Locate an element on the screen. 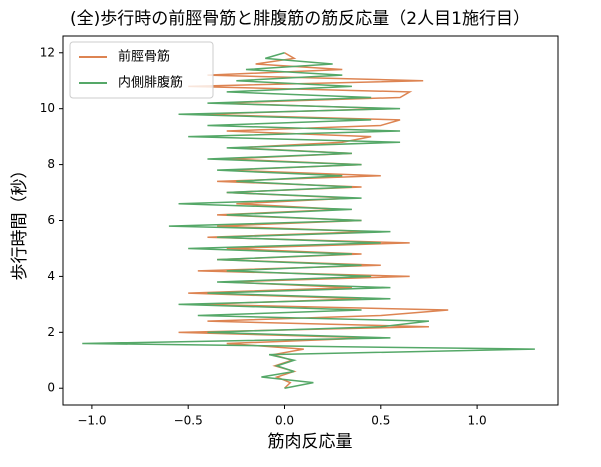  x-tick-label: 0.0 is located at coordinates (284, 421).